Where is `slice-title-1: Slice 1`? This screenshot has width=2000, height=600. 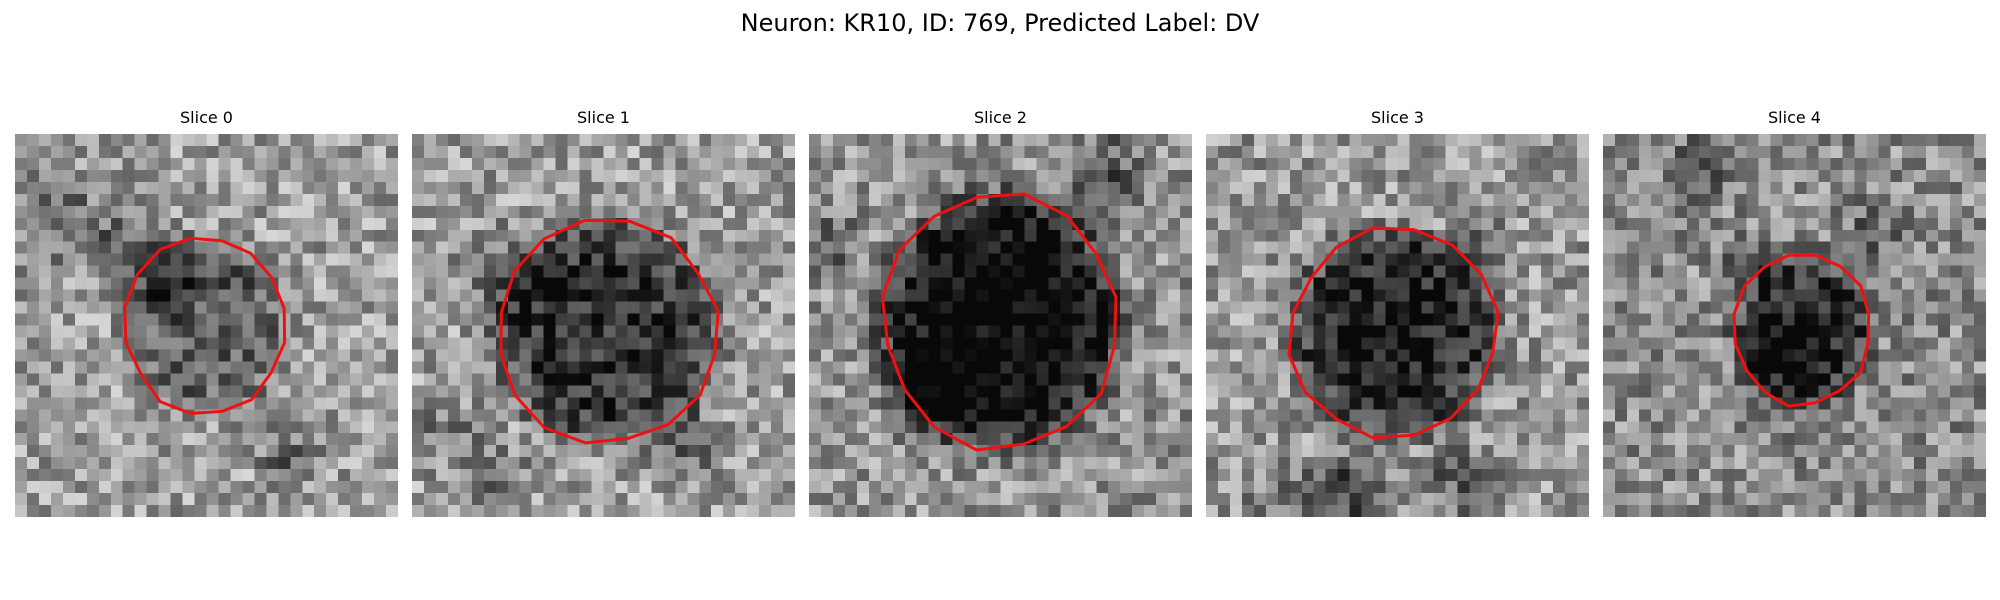 slice-title-1: Slice 1 is located at coordinates (603, 117).